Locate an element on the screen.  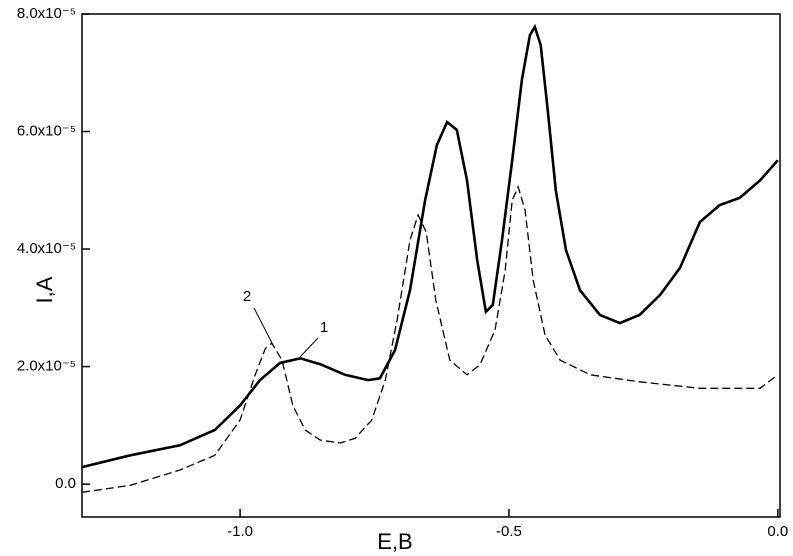
y-axis-label: I,A is located at coordinates (44, 289).